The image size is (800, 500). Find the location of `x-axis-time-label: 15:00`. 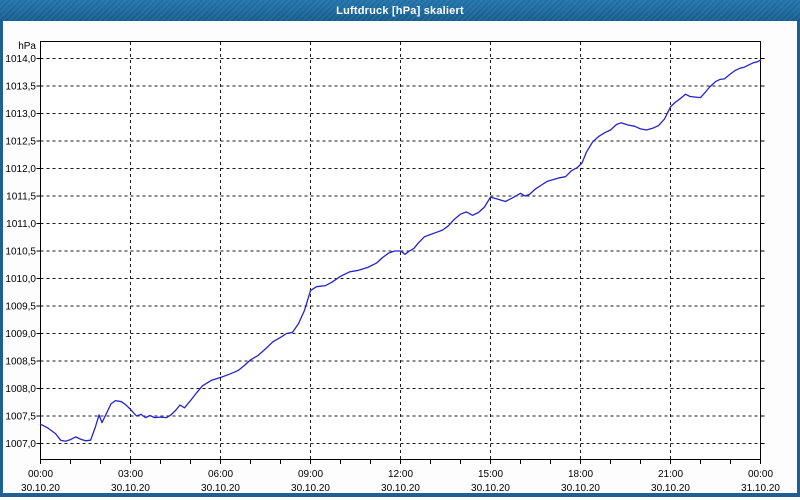

x-axis-time-label: 15:00 is located at coordinates (490, 474).